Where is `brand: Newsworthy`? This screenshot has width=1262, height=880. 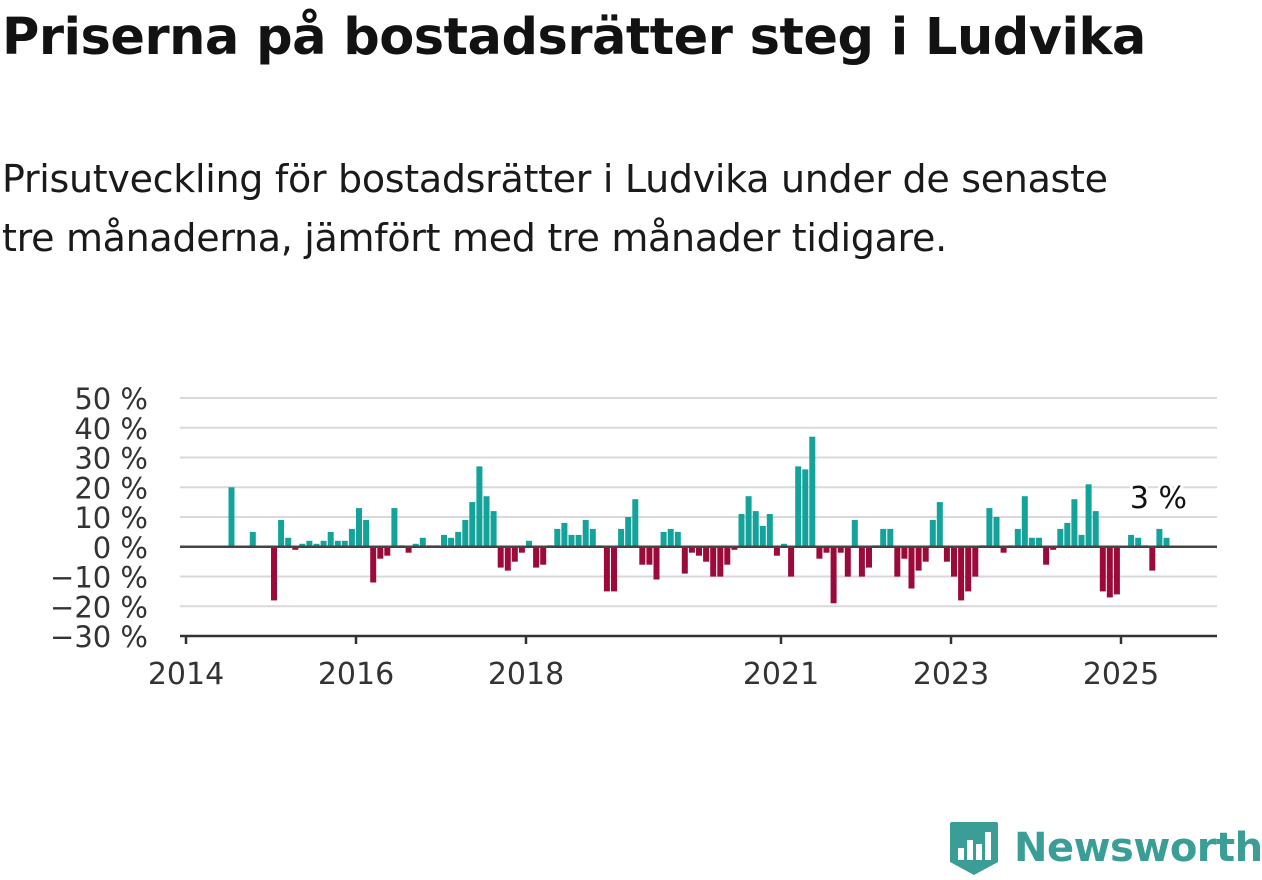
brand: Newsworthy is located at coordinates (1105, 848).